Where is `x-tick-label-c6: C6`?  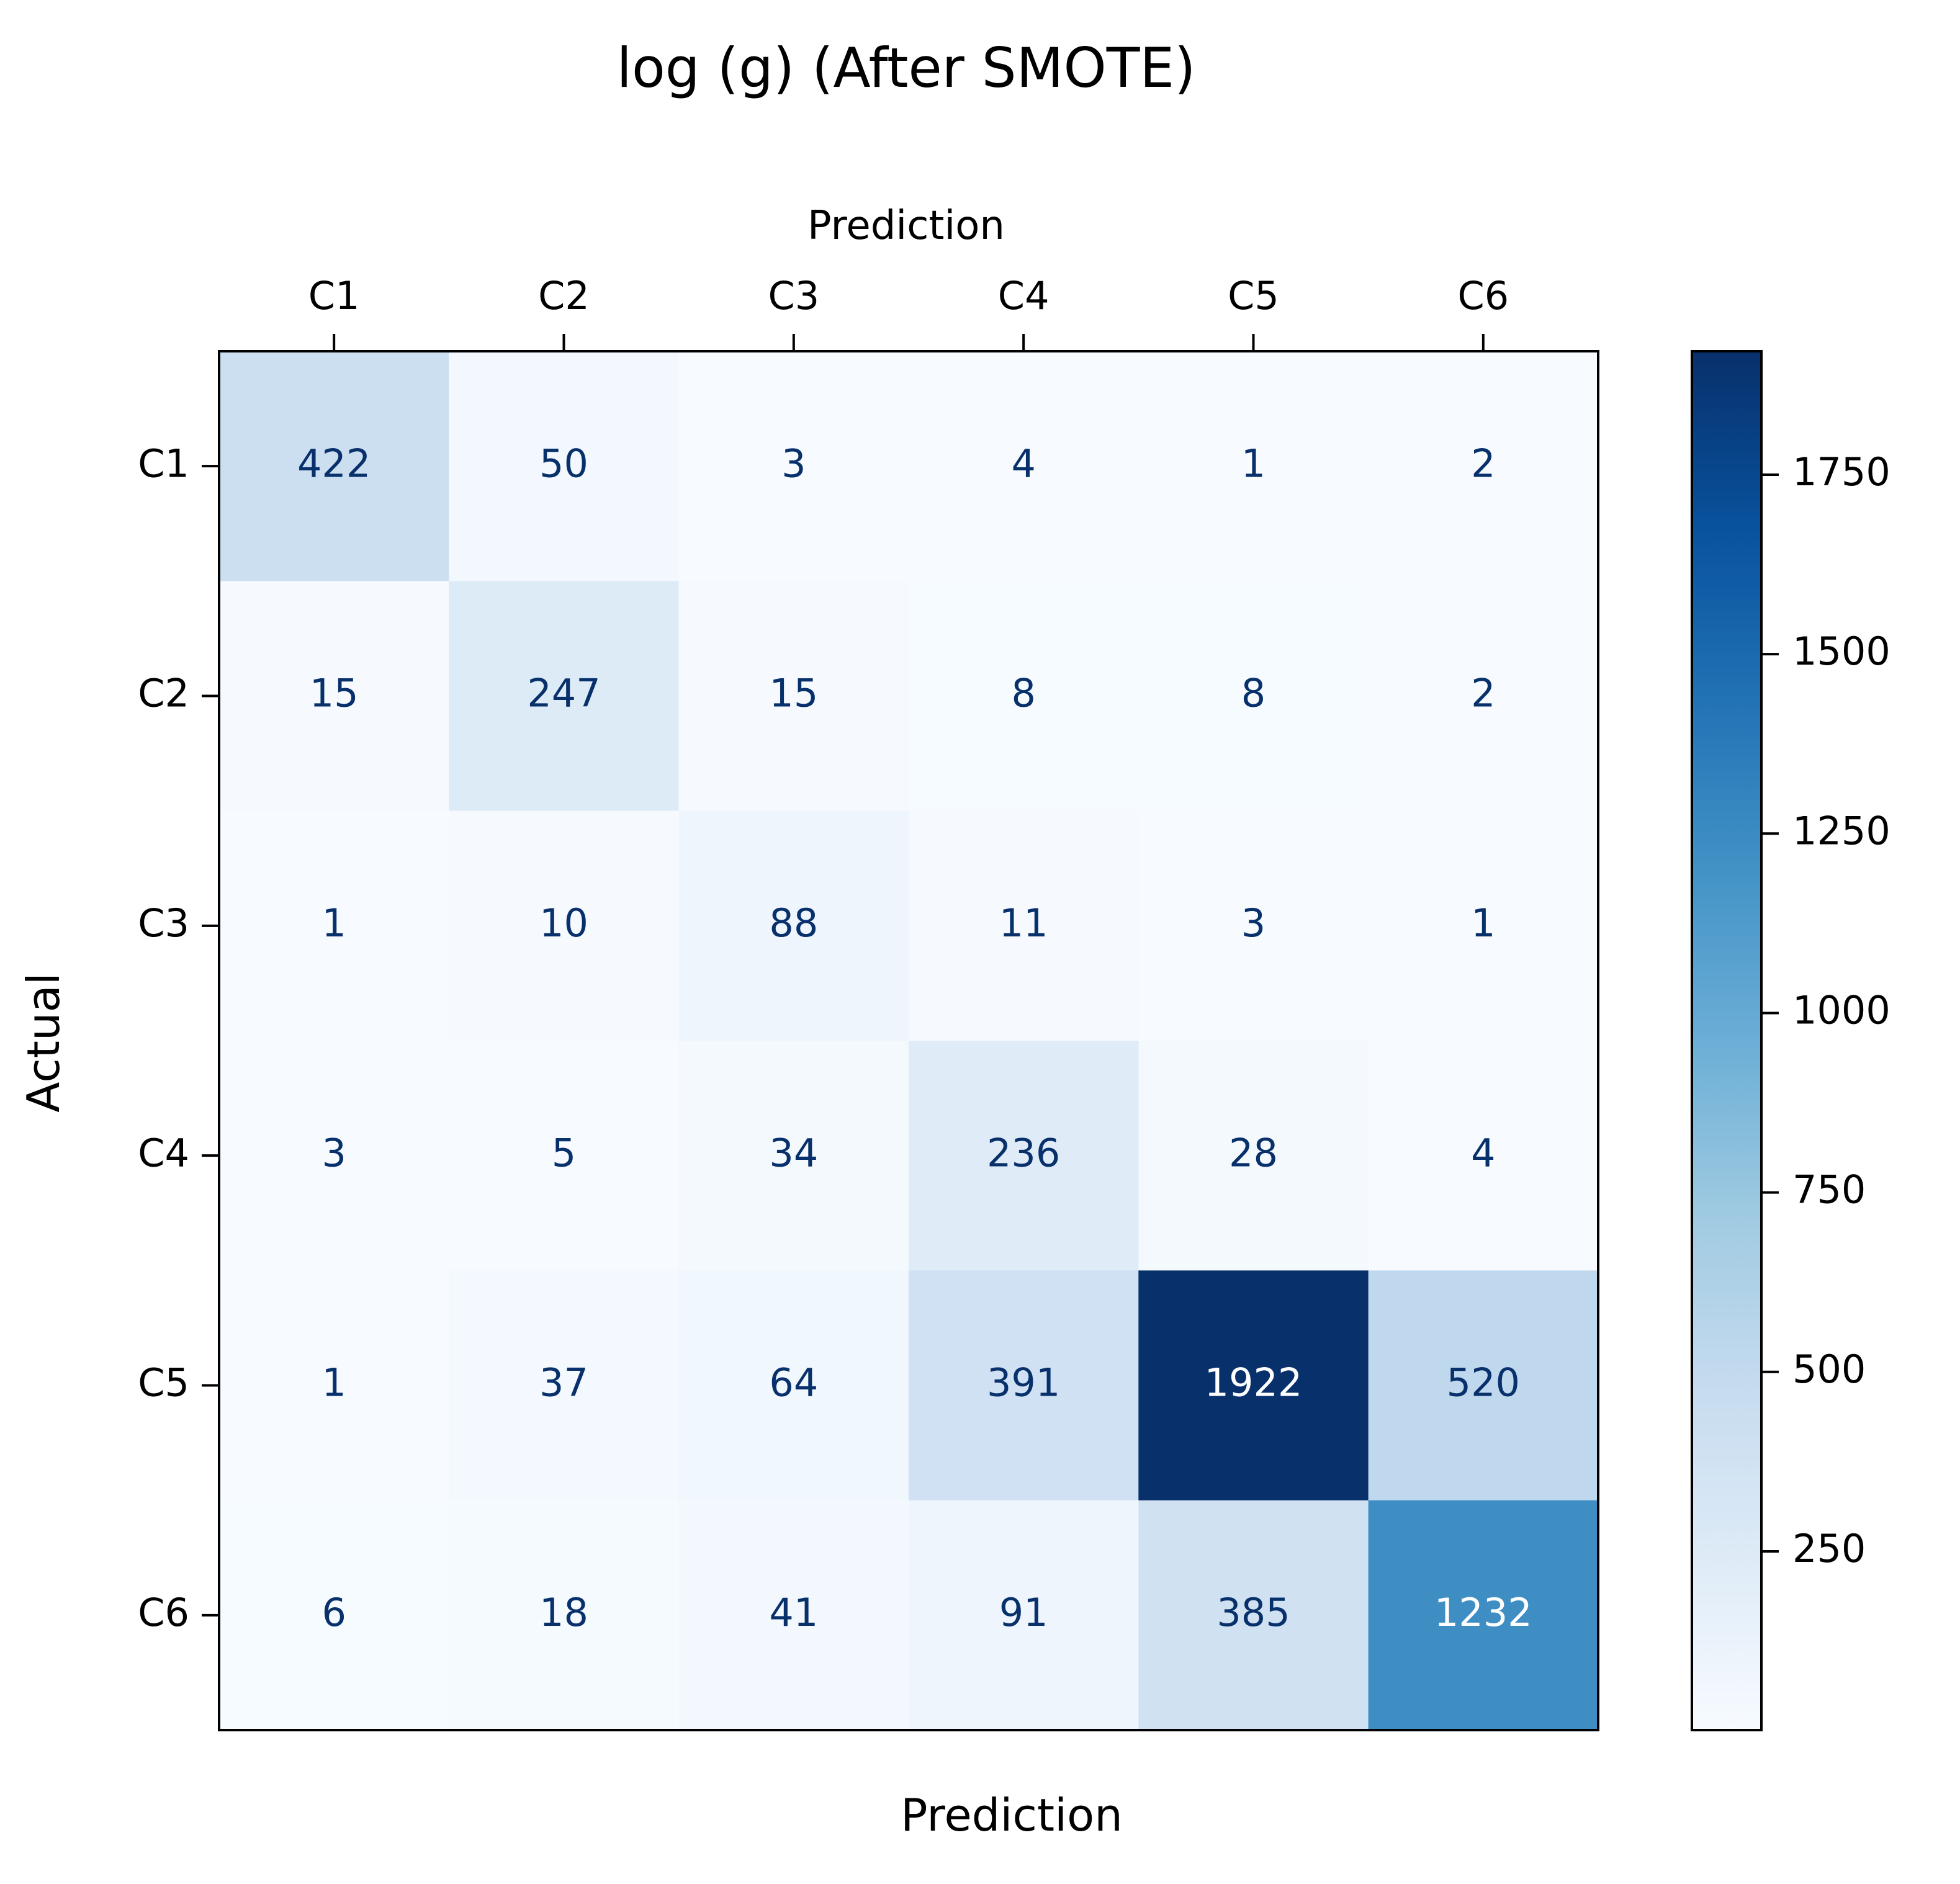 x-tick-label-c6: C6 is located at coordinates (1483, 295).